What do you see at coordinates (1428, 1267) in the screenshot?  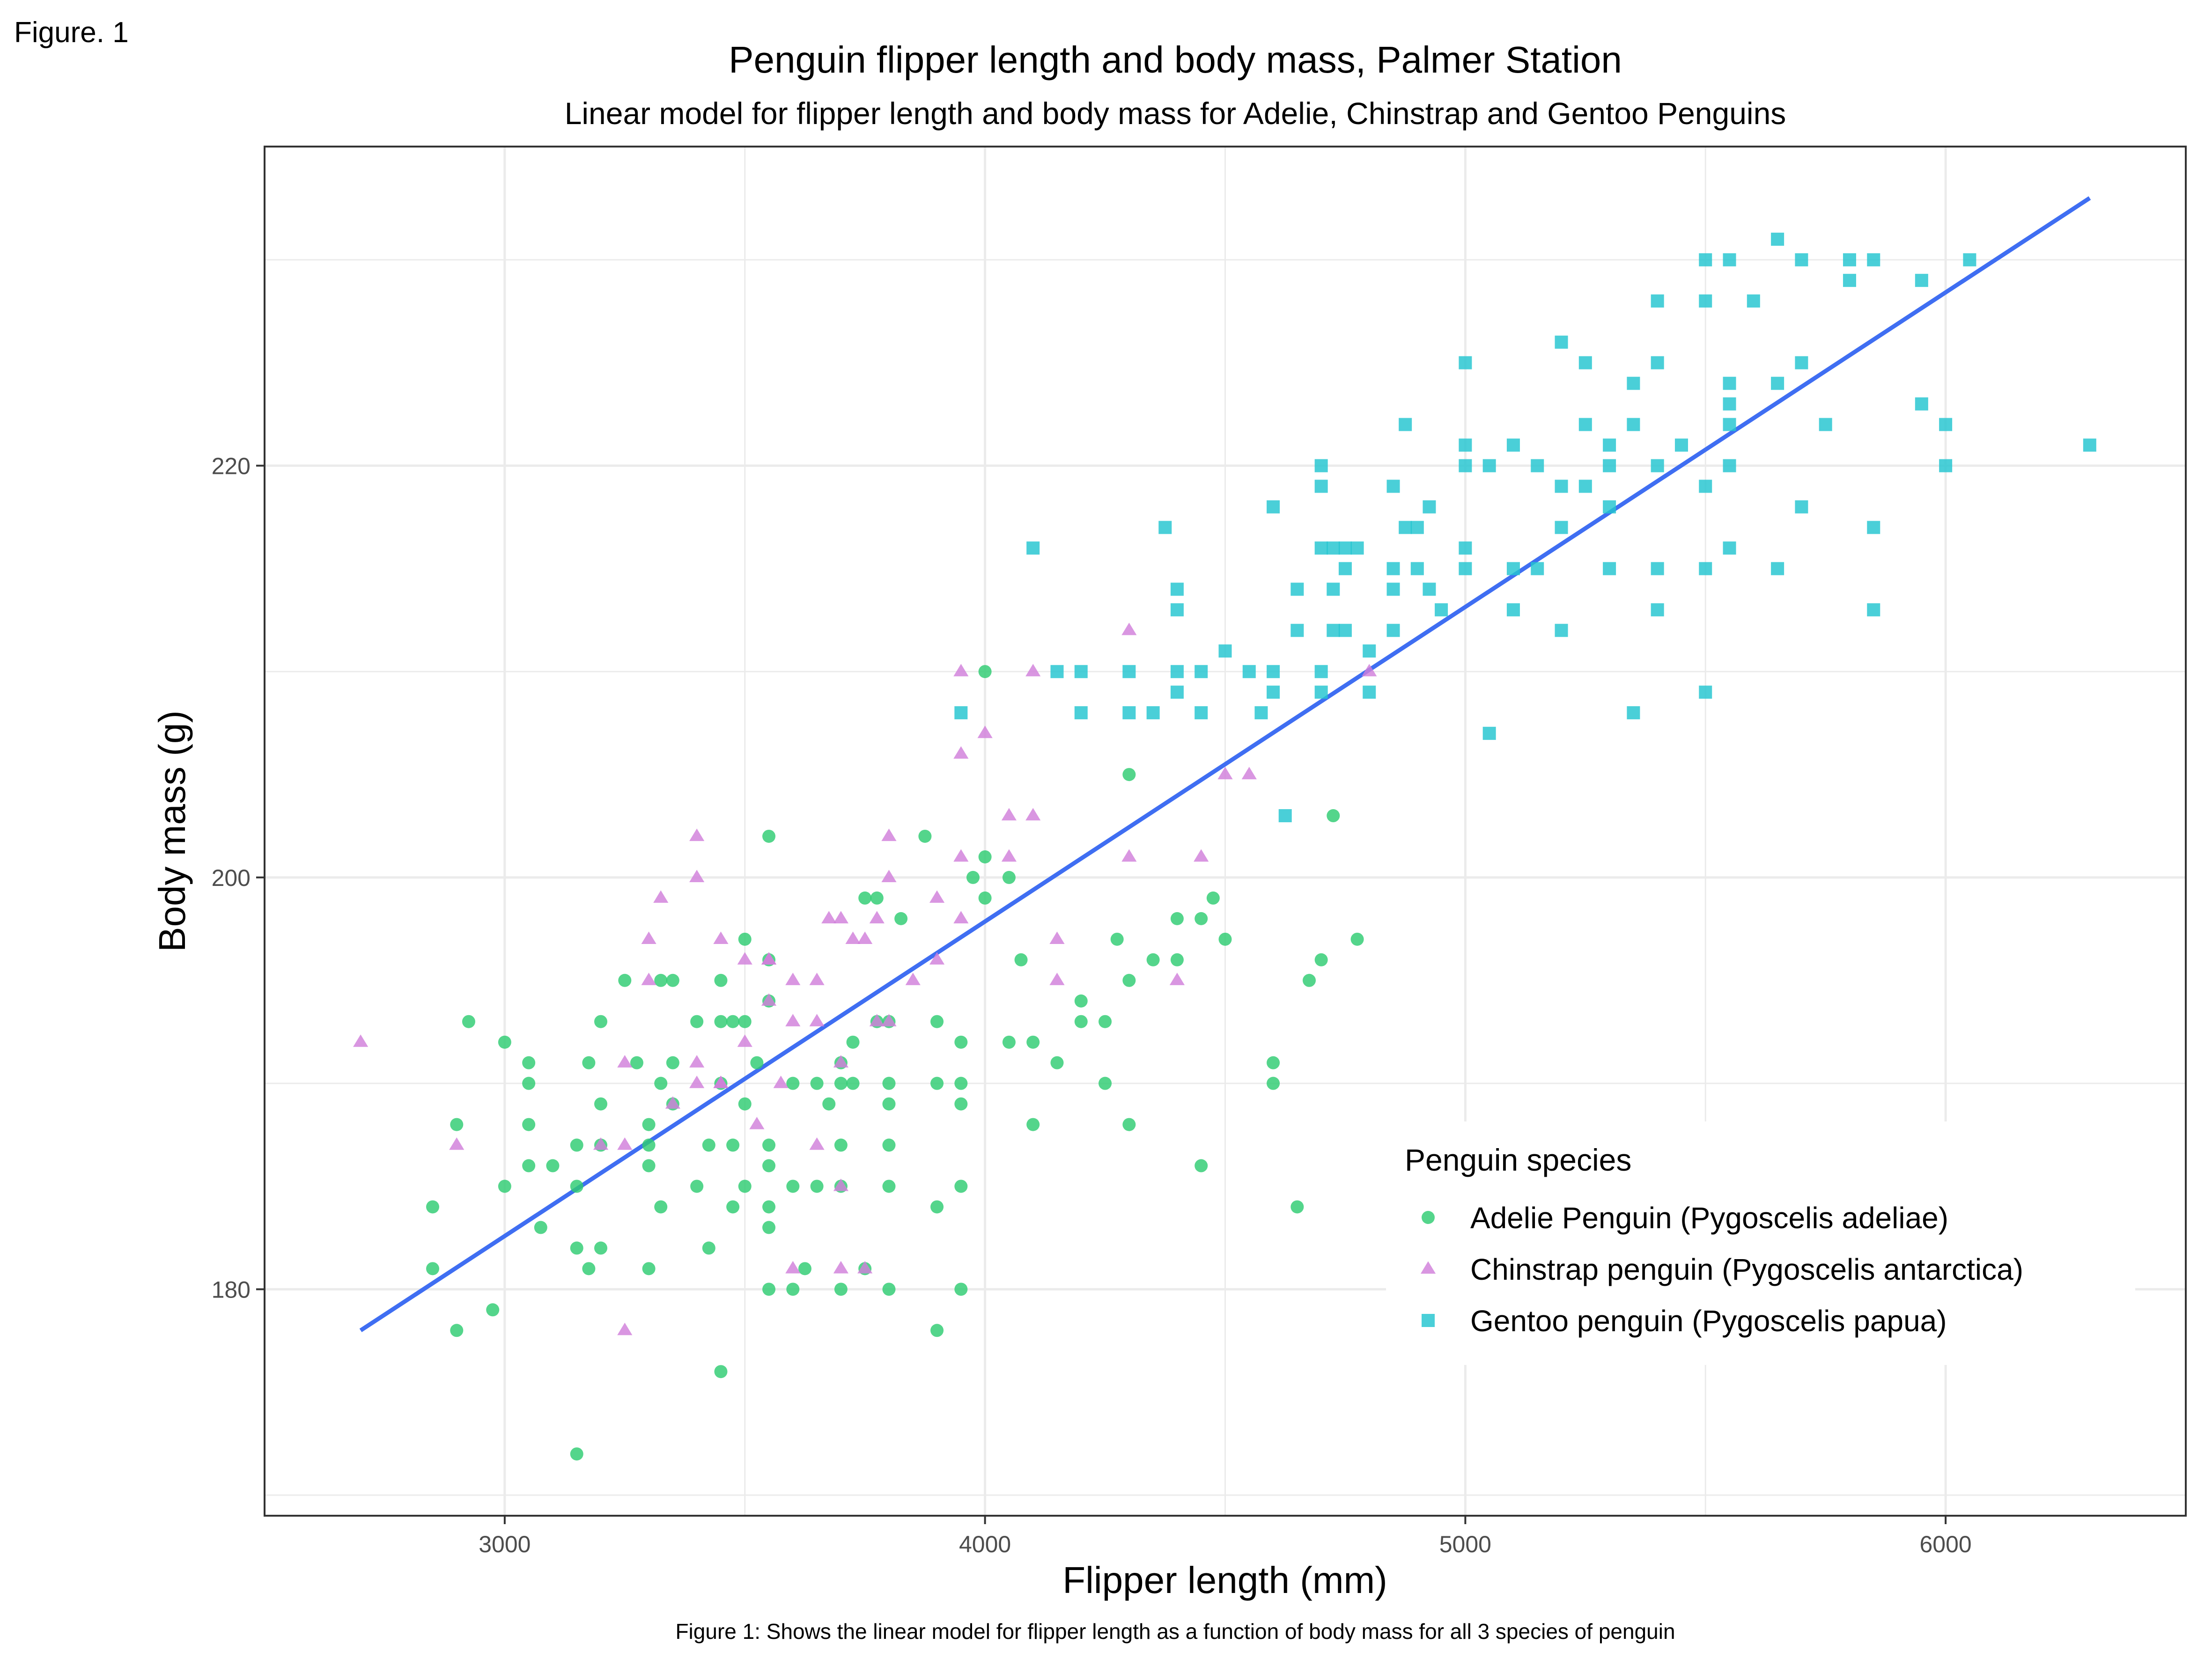 I see `legend-key-triangle` at bounding box center [1428, 1267].